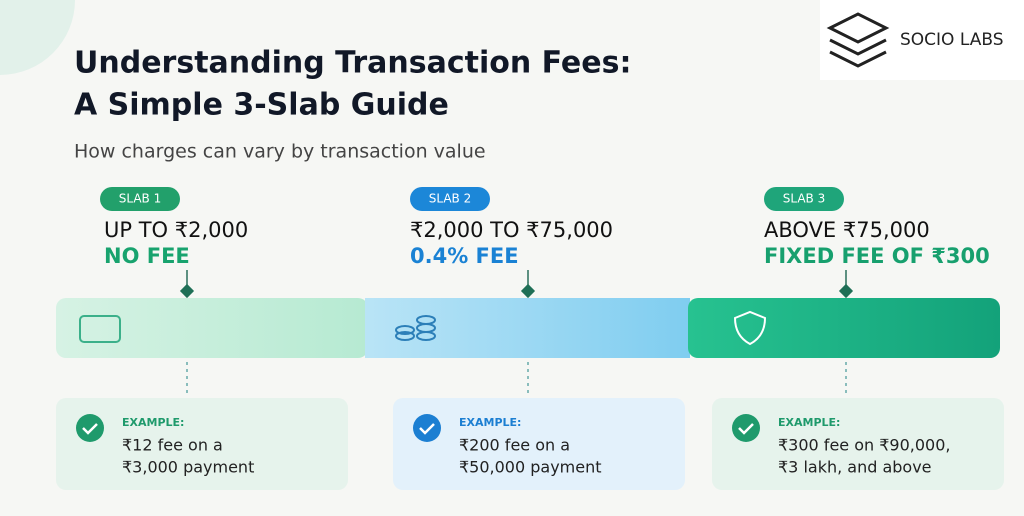 The width and height of the screenshot is (1024, 516). Describe the element at coordinates (415, 328) in the screenshot. I see `coins-icon` at that location.